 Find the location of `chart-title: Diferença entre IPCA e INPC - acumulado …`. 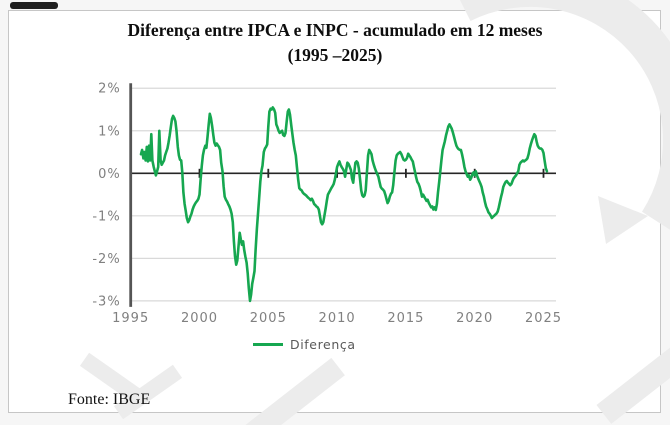

chart-title: Diferença entre IPCA e INPC - acumulado … is located at coordinates (335, 42).